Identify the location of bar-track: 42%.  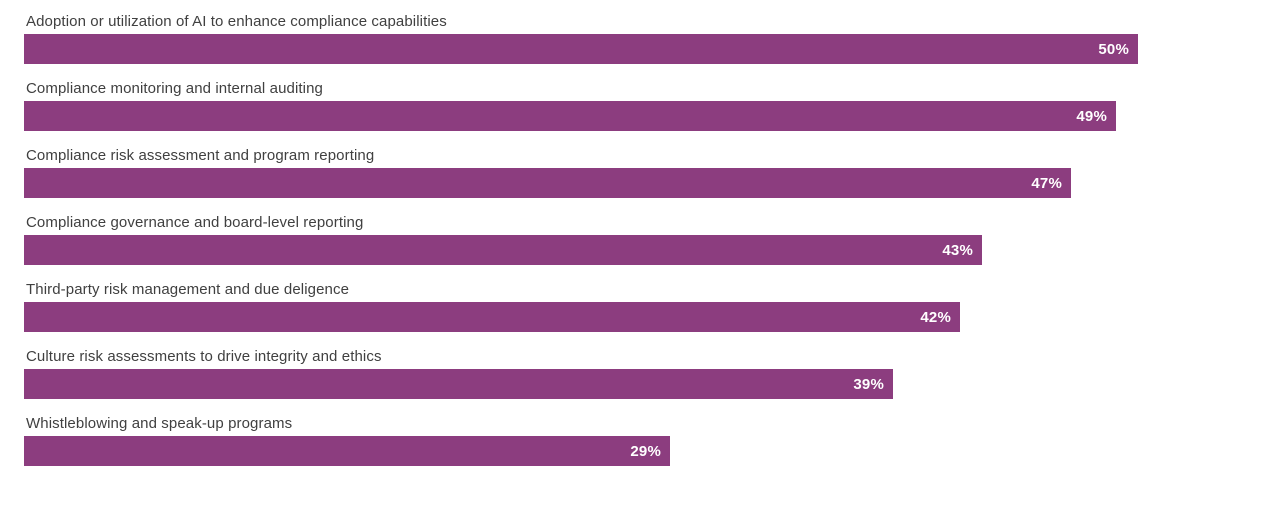
(653, 317).